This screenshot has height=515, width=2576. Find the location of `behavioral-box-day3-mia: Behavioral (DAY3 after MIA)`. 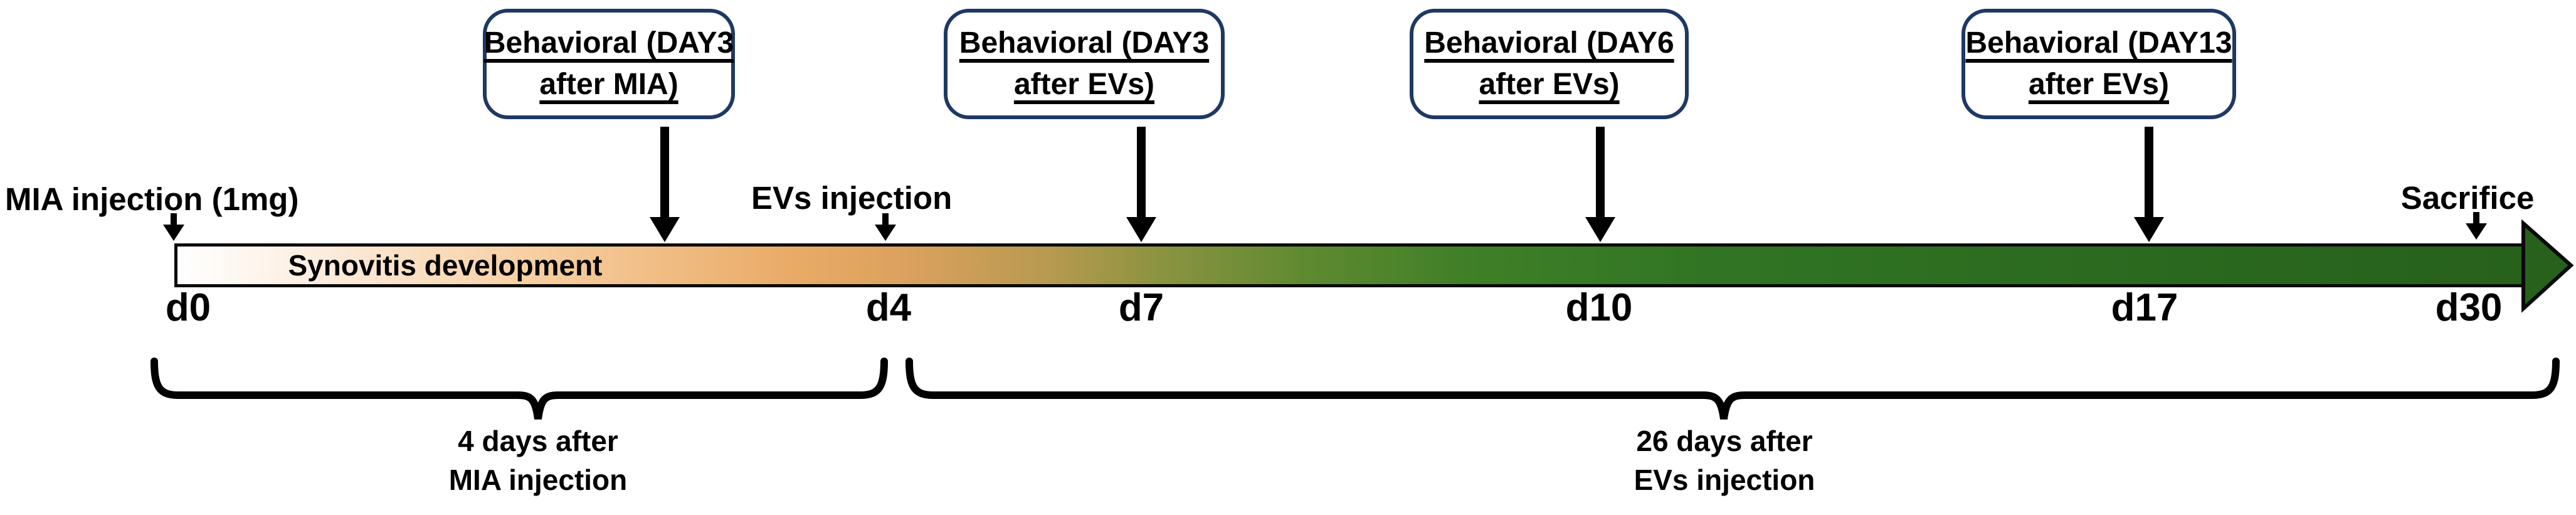

behavioral-box-day3-mia: Behavioral (DAY3 after MIA) is located at coordinates (609, 64).